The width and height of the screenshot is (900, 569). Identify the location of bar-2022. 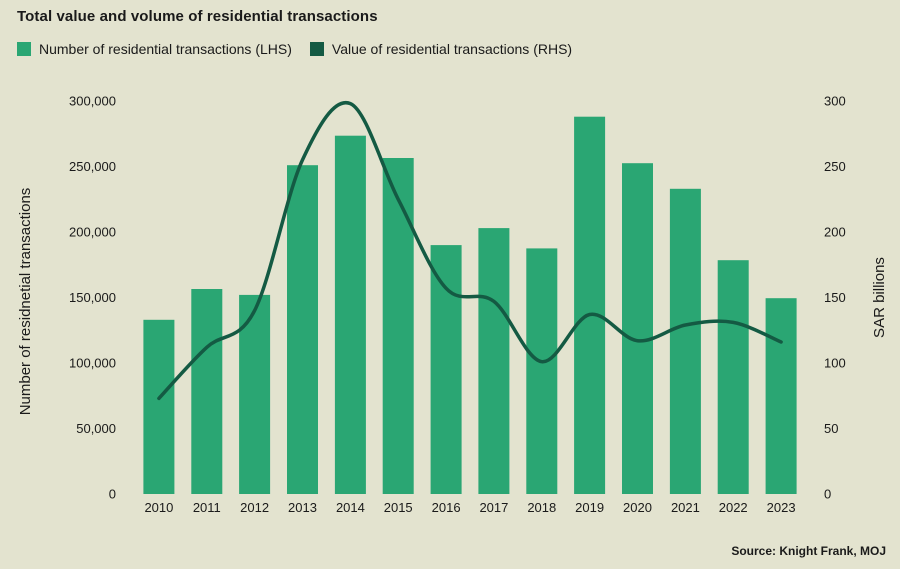
(733, 377).